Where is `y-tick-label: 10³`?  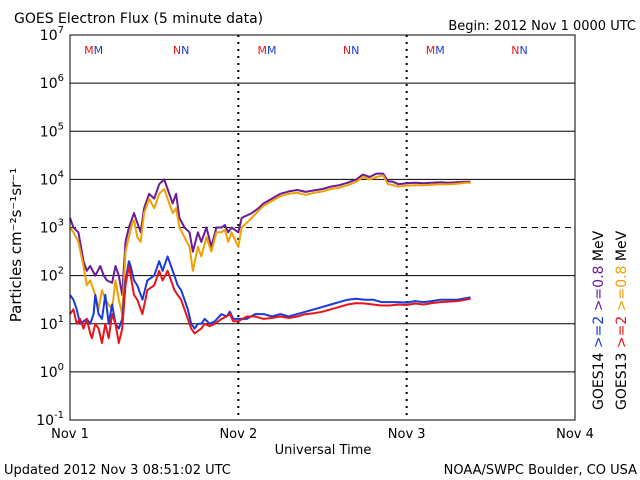
y-tick-label: 10³ is located at coordinates (52, 227).